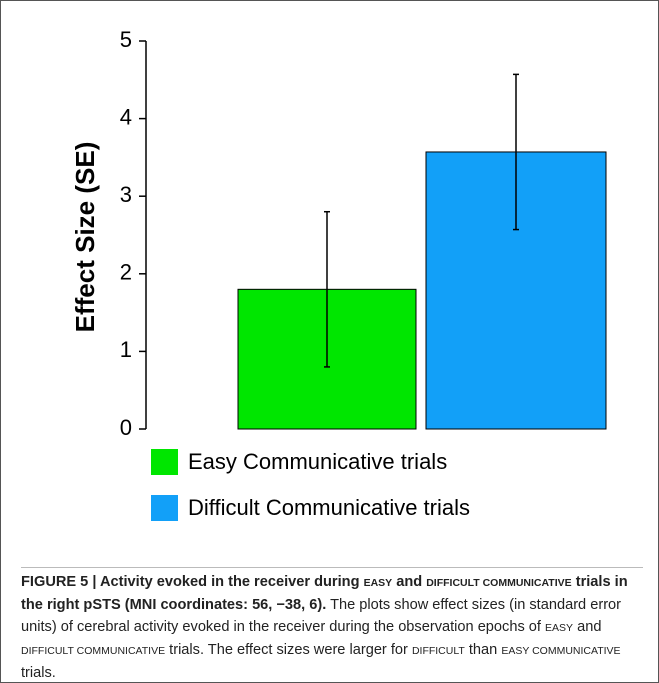 Image resolution: width=659 pixels, height=683 pixels. What do you see at coordinates (126, 194) in the screenshot?
I see `y-tick-label: 3` at bounding box center [126, 194].